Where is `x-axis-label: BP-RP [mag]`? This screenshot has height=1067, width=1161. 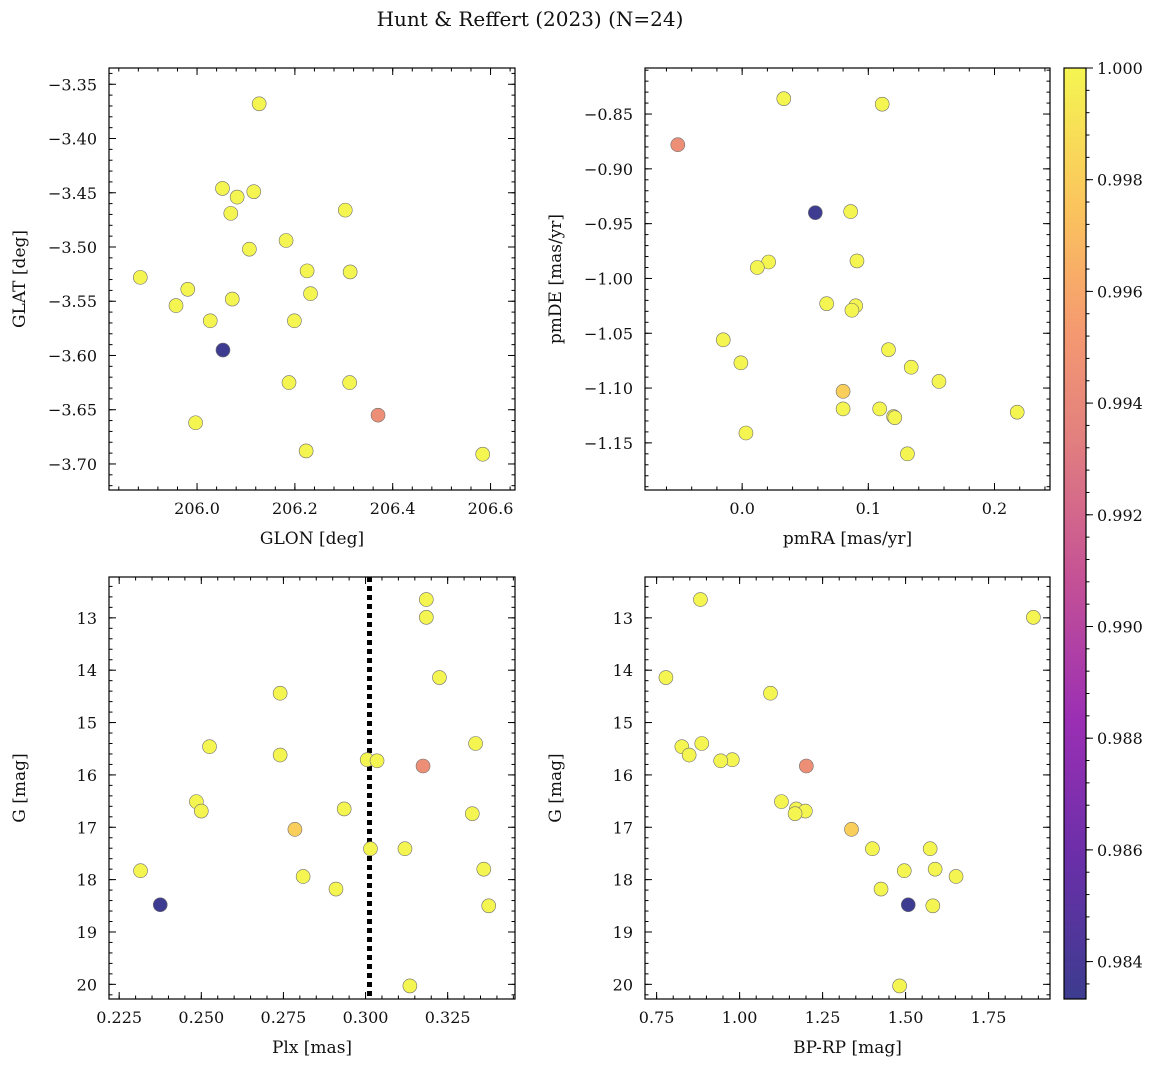 x-axis-label: BP-RP [mag] is located at coordinates (847, 1048).